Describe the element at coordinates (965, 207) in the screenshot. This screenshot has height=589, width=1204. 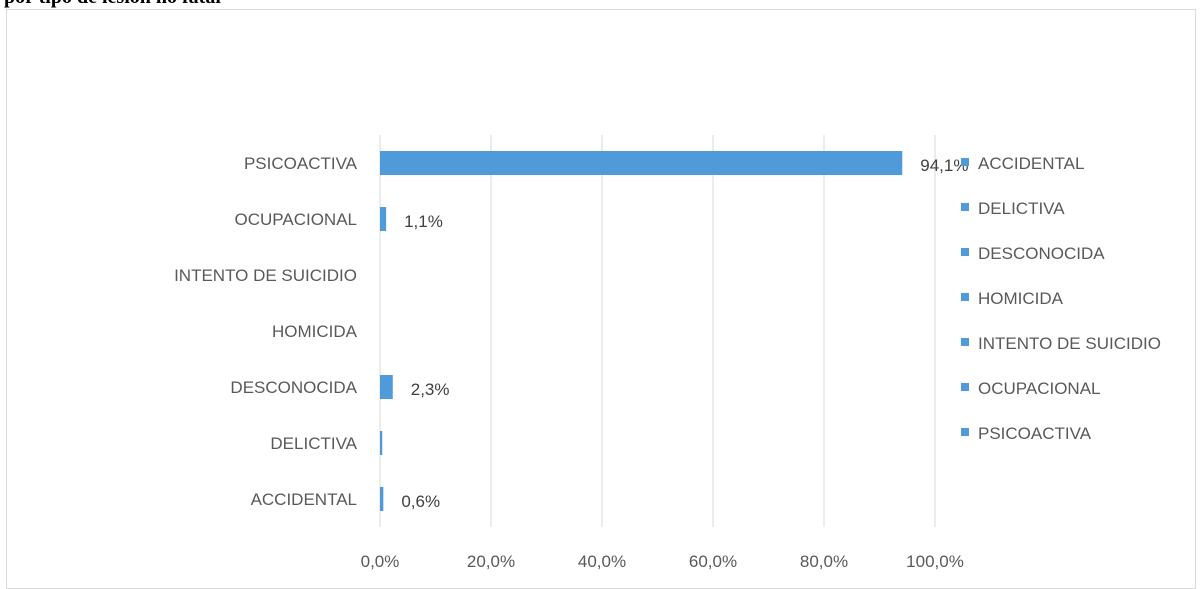
I see `legend-swatch-delictiva` at that location.